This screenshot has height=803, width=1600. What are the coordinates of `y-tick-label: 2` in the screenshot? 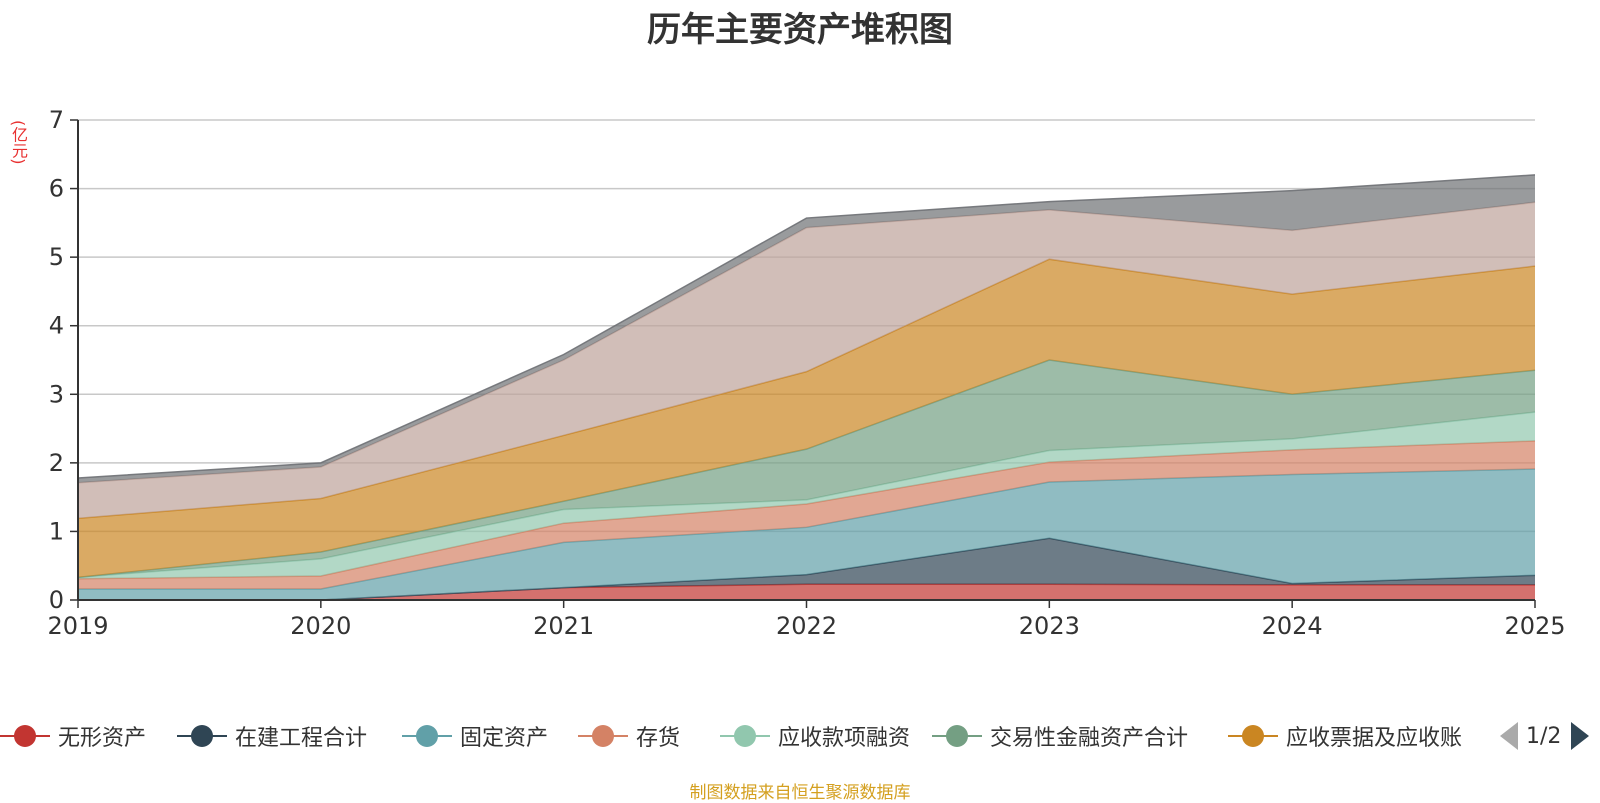 It's located at (56, 463).